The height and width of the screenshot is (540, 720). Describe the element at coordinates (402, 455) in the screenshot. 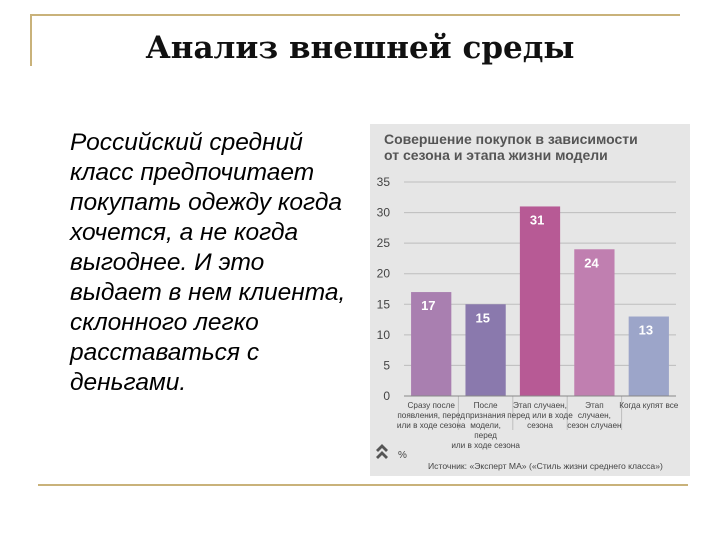

I see `unit-label: %` at that location.